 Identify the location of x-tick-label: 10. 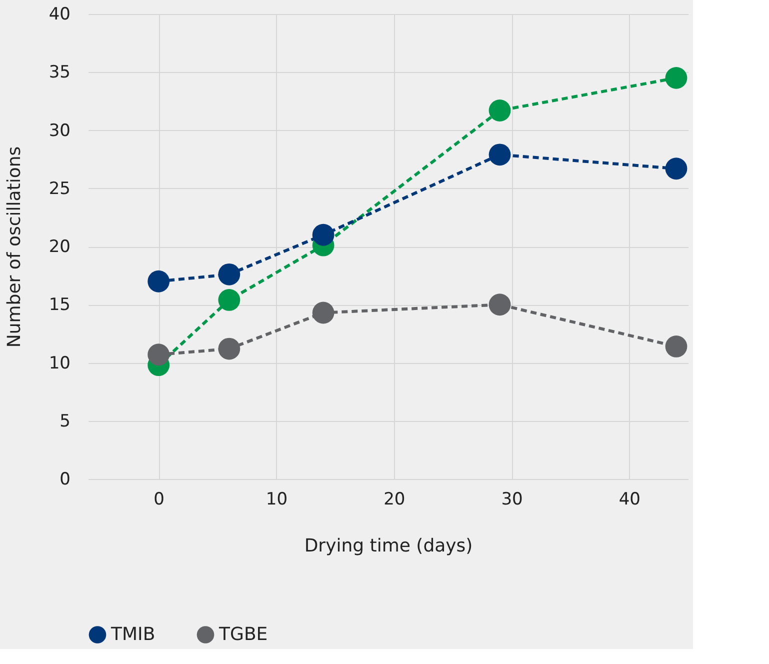
(277, 500).